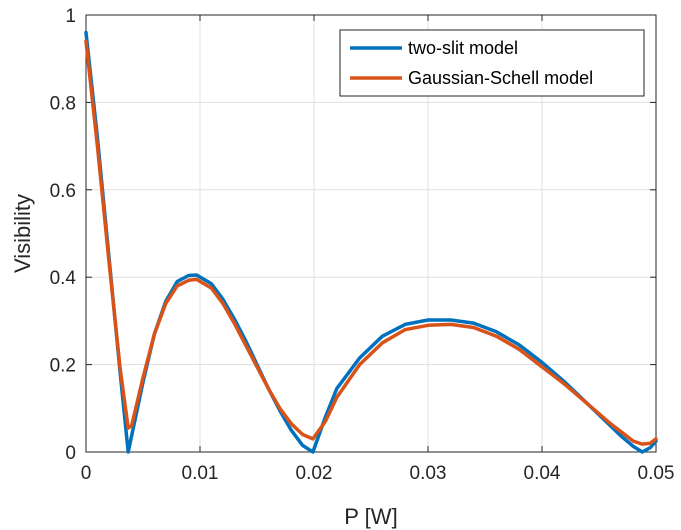 This screenshot has width=681, height=530. What do you see at coordinates (314, 473) in the screenshot?
I see `x-tick-label: 0.02` at bounding box center [314, 473].